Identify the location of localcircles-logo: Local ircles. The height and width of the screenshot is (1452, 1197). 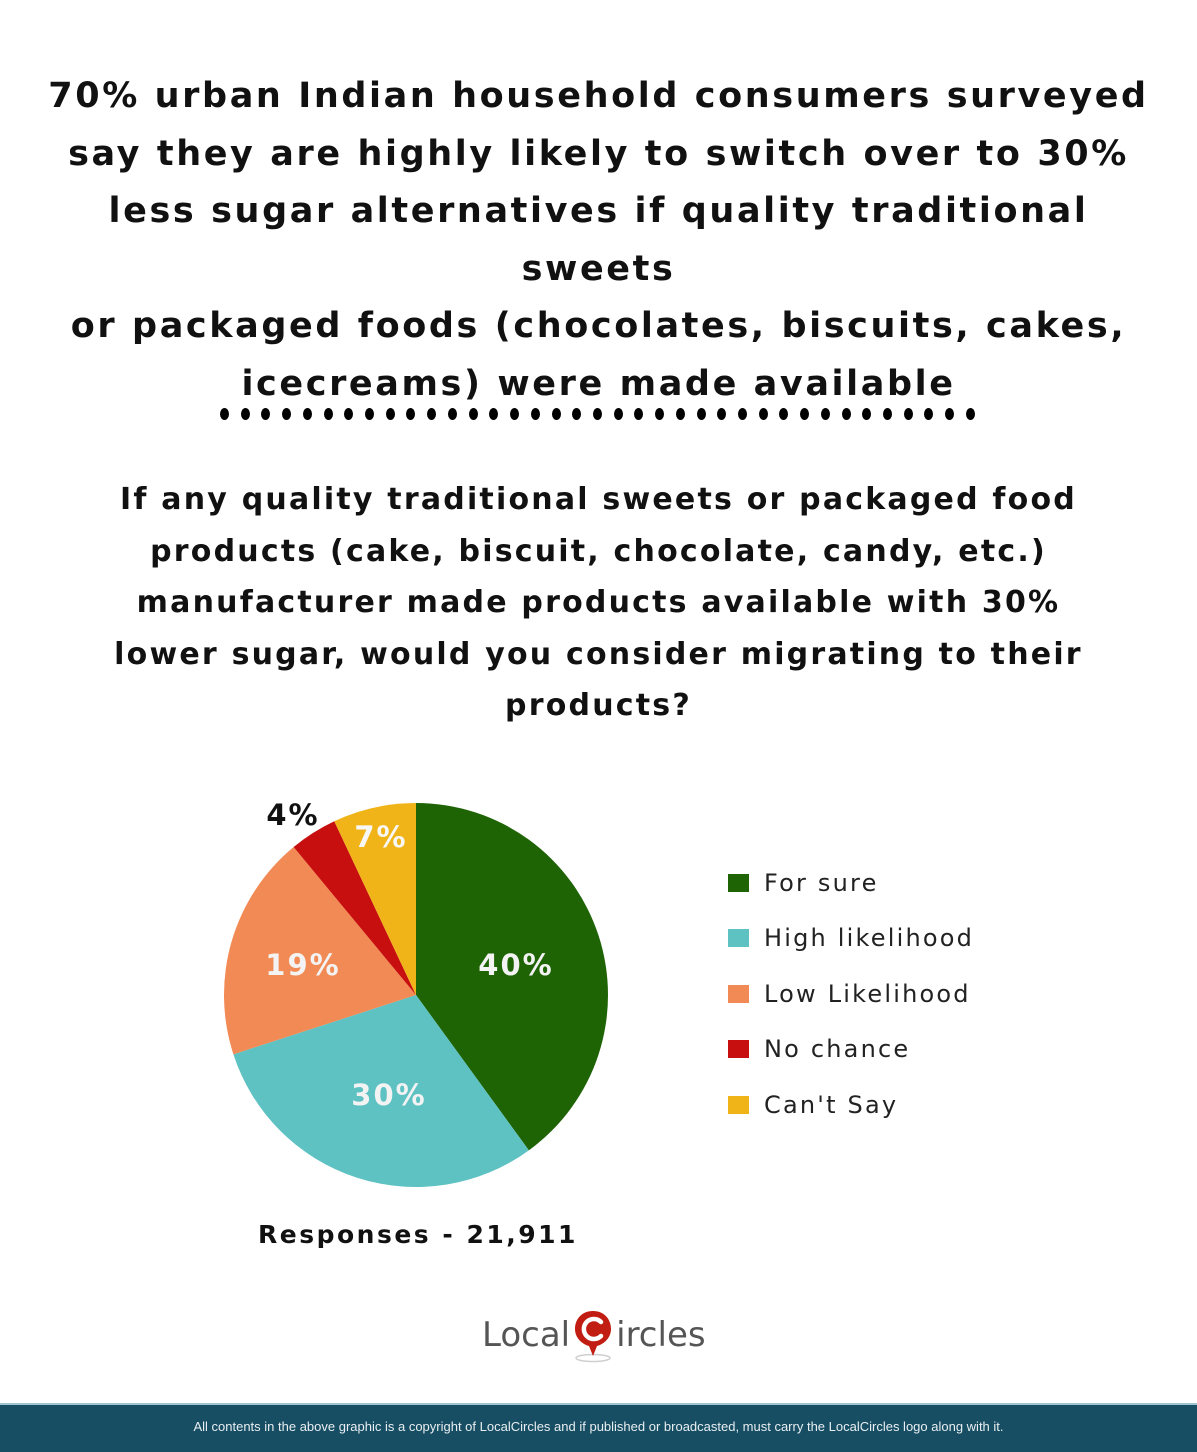
(594, 1335).